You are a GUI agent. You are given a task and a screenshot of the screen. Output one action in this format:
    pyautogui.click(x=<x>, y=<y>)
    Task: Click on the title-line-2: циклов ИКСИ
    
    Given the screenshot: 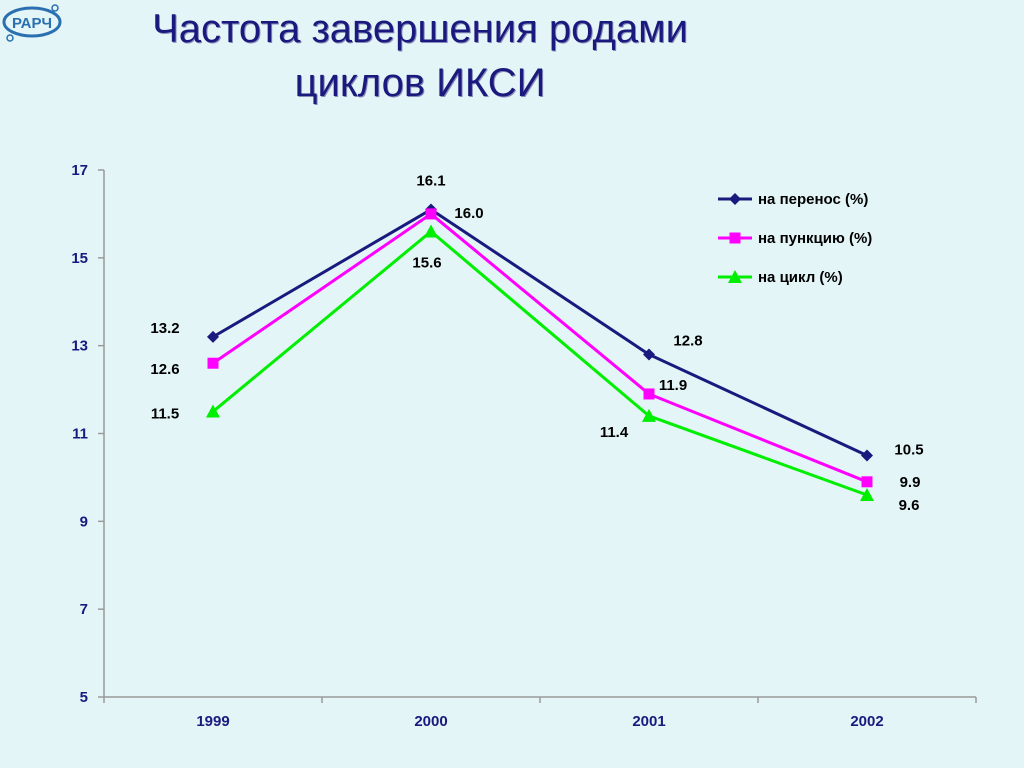 What is the action you would take?
    pyautogui.click(x=420, y=83)
    